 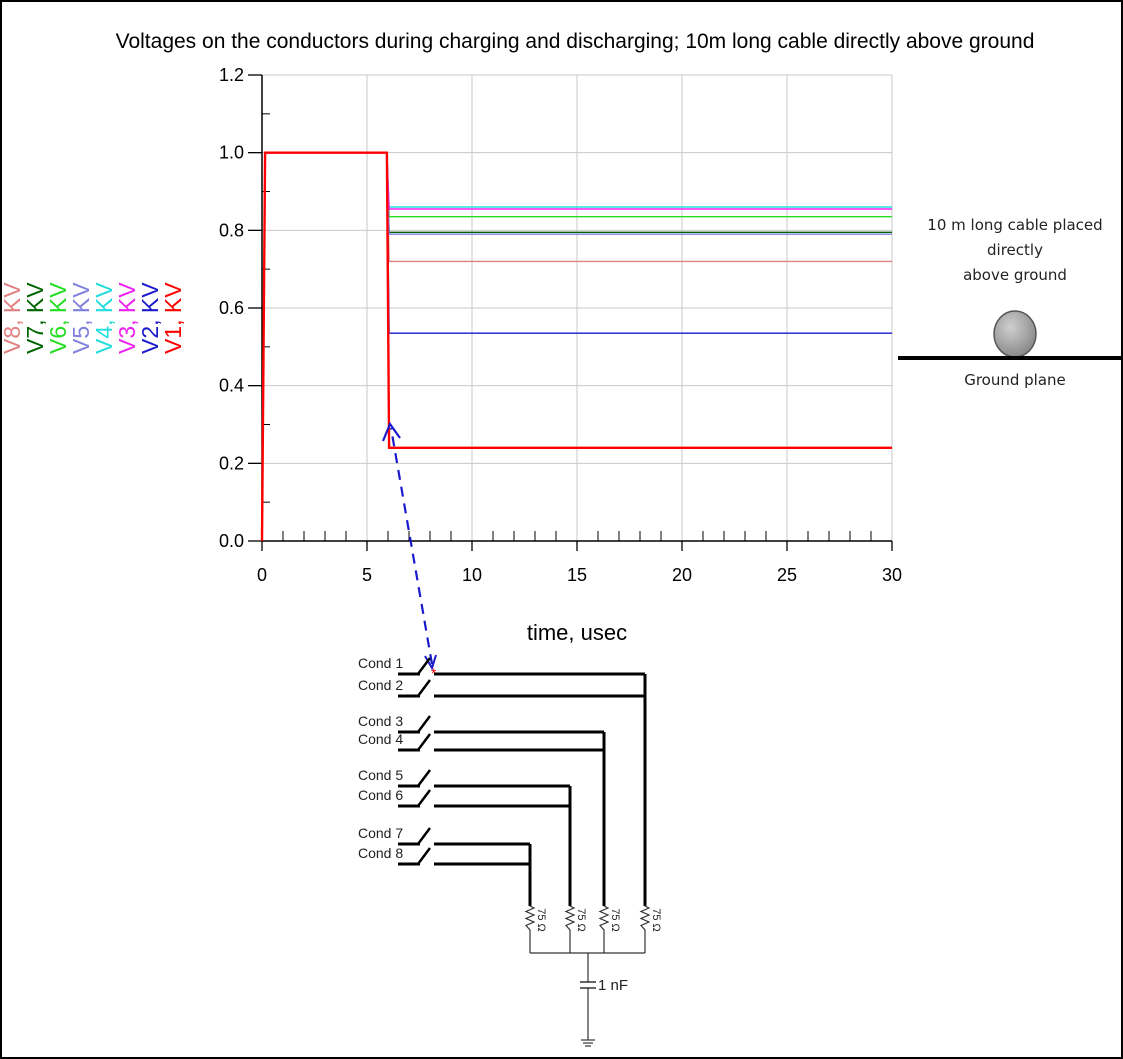 I want to click on inset-caption-line3: above ground, so click(x=1015, y=275).